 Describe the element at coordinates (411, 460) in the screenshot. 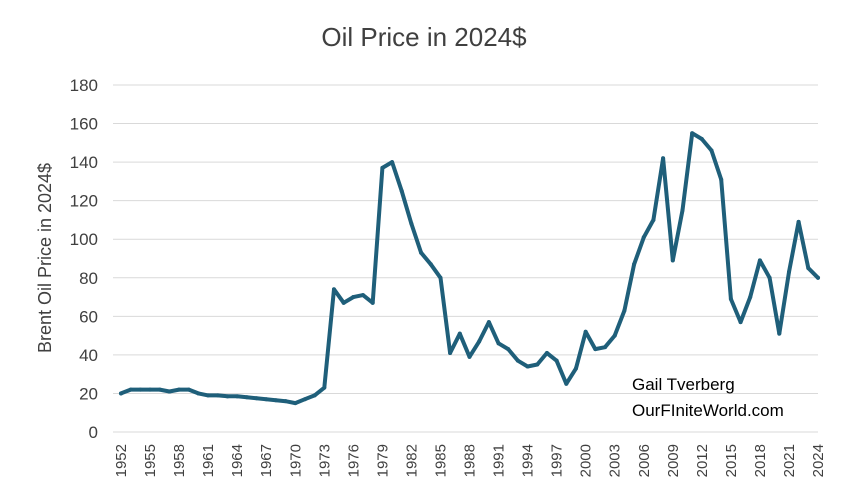

I see `x-tick-label: 1982` at that location.